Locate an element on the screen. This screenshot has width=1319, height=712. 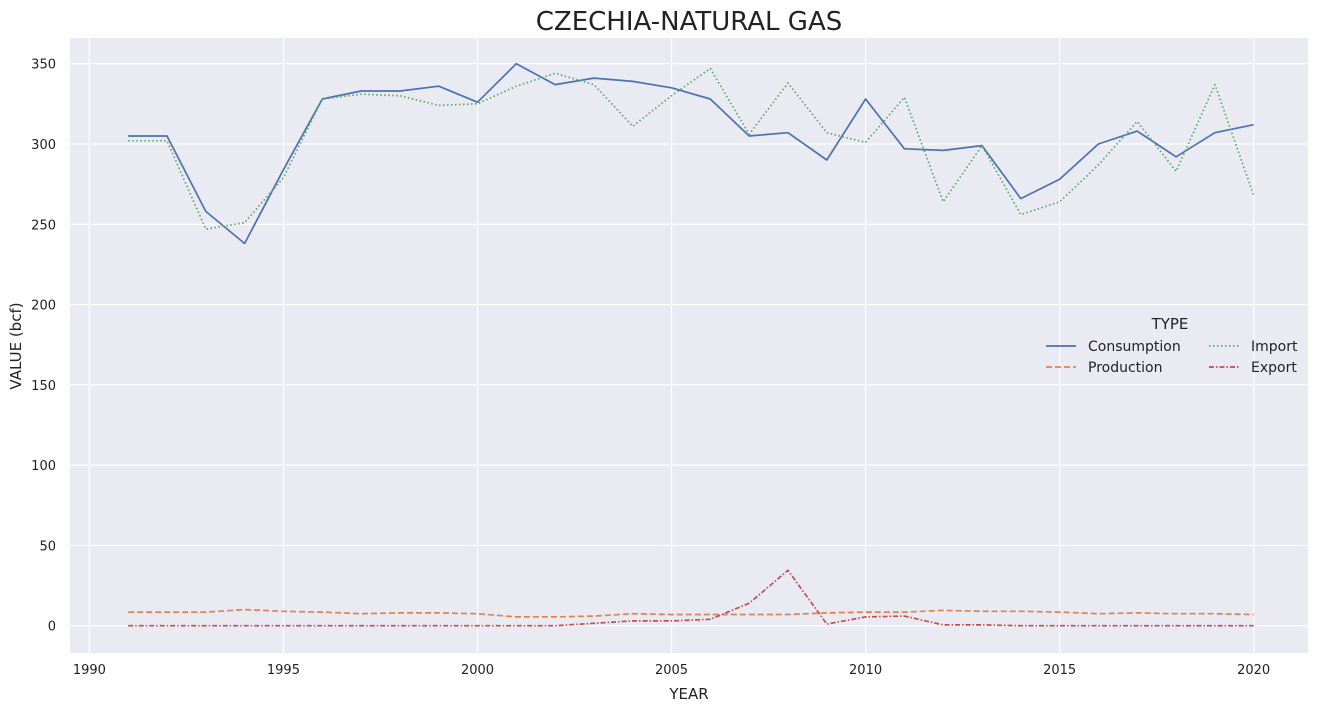
y-tick-label: 350 is located at coordinates (43, 65).